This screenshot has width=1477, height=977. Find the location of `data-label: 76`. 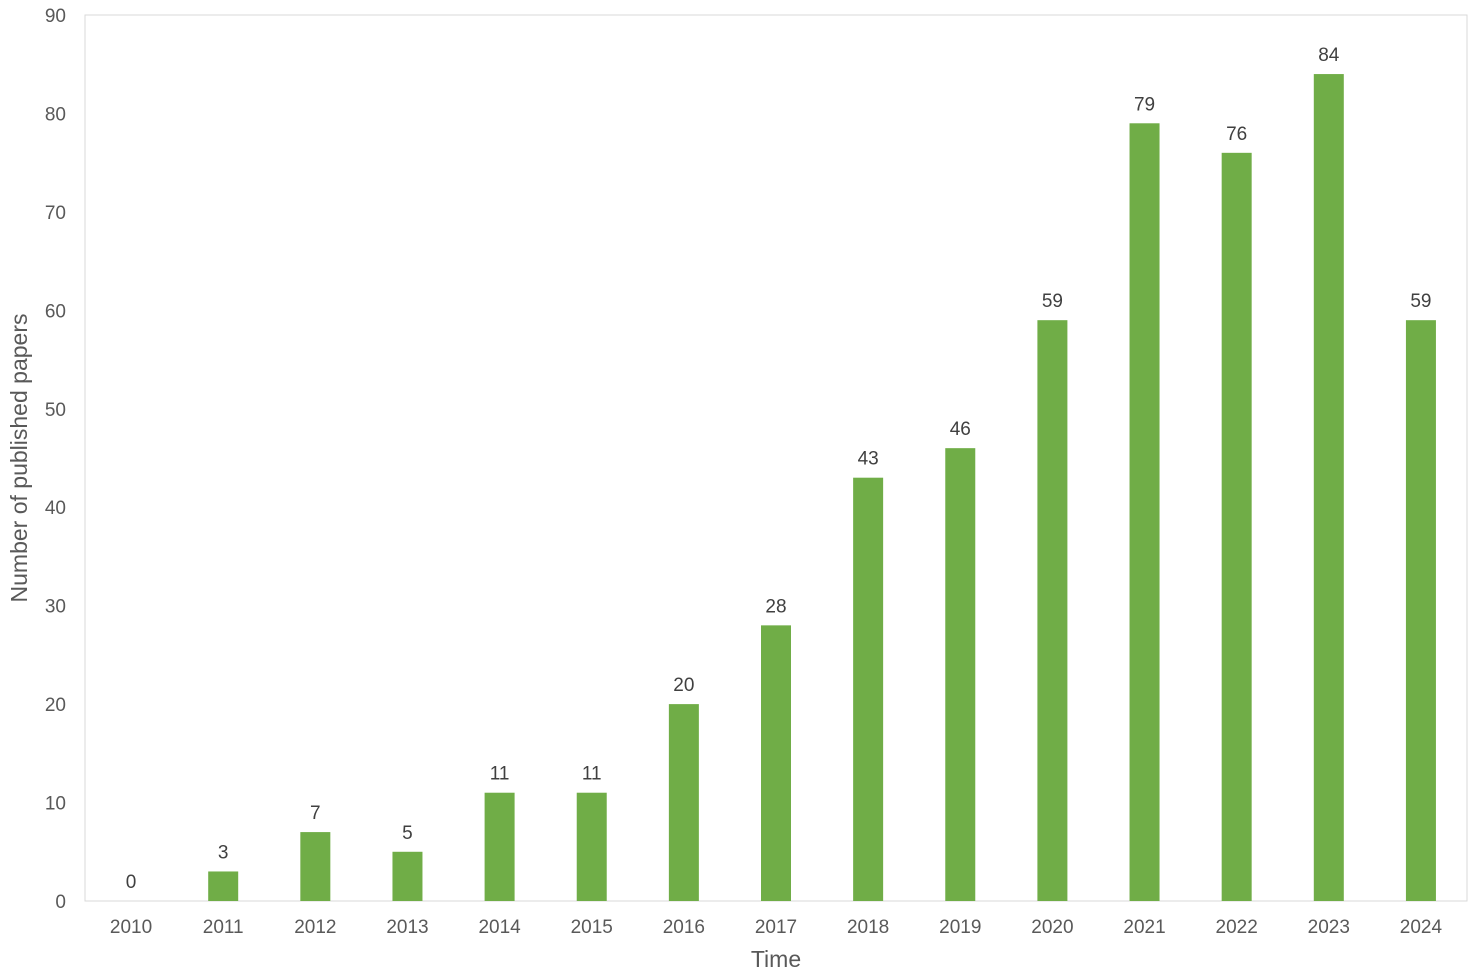

data-label: 76 is located at coordinates (1236, 134).